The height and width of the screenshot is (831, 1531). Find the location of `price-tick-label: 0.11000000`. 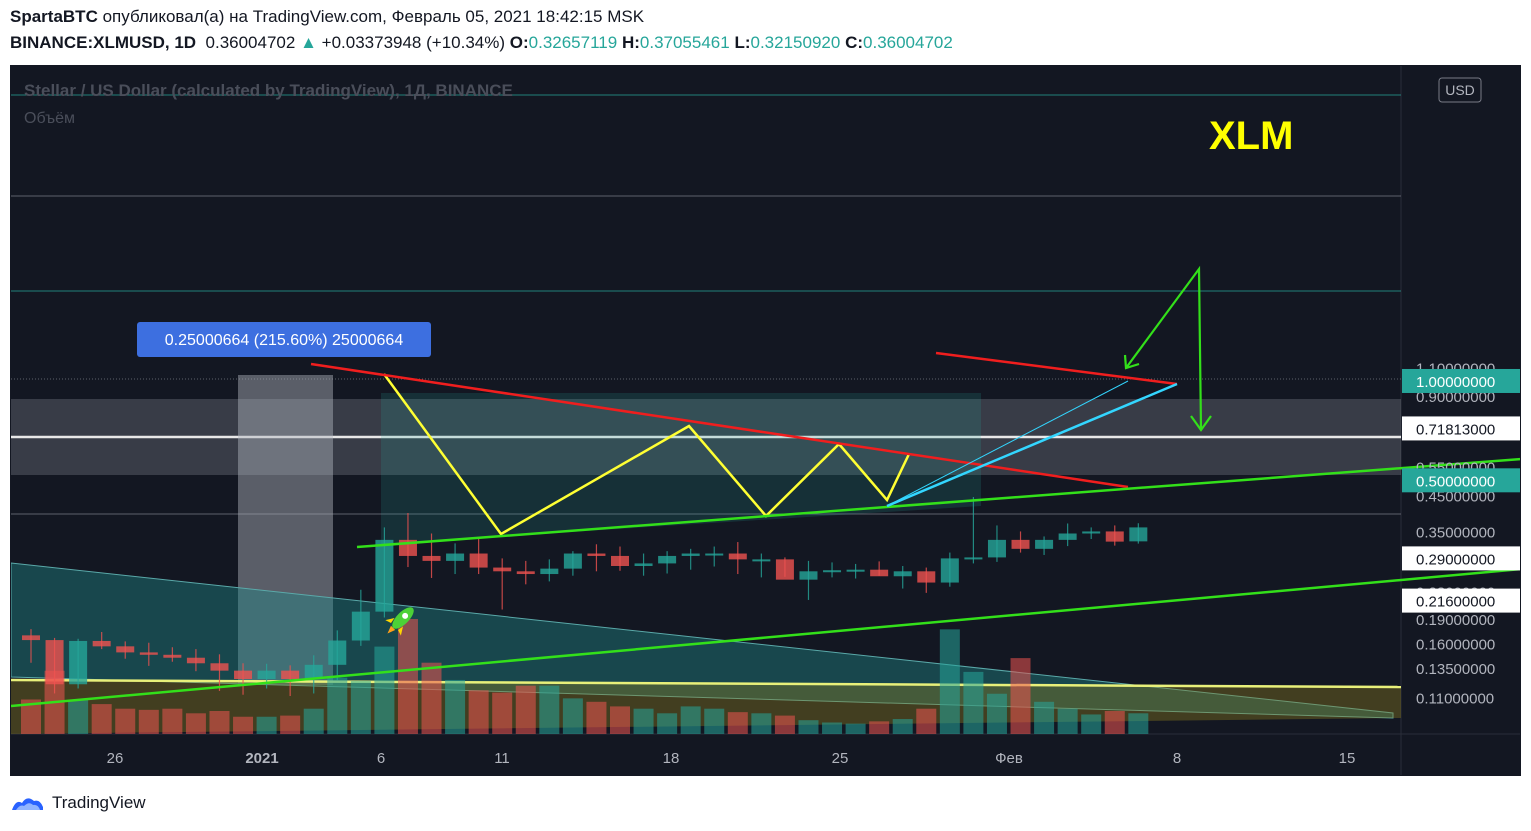

price-tick-label: 0.11000000 is located at coordinates (1455, 698).